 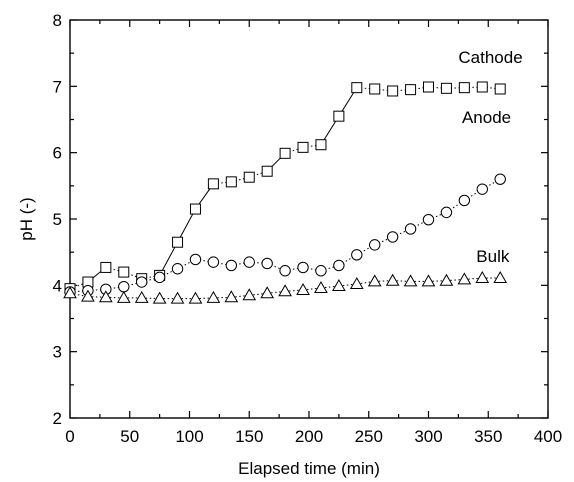 I want to click on cathode-series-label: Cathode, so click(x=490, y=57).